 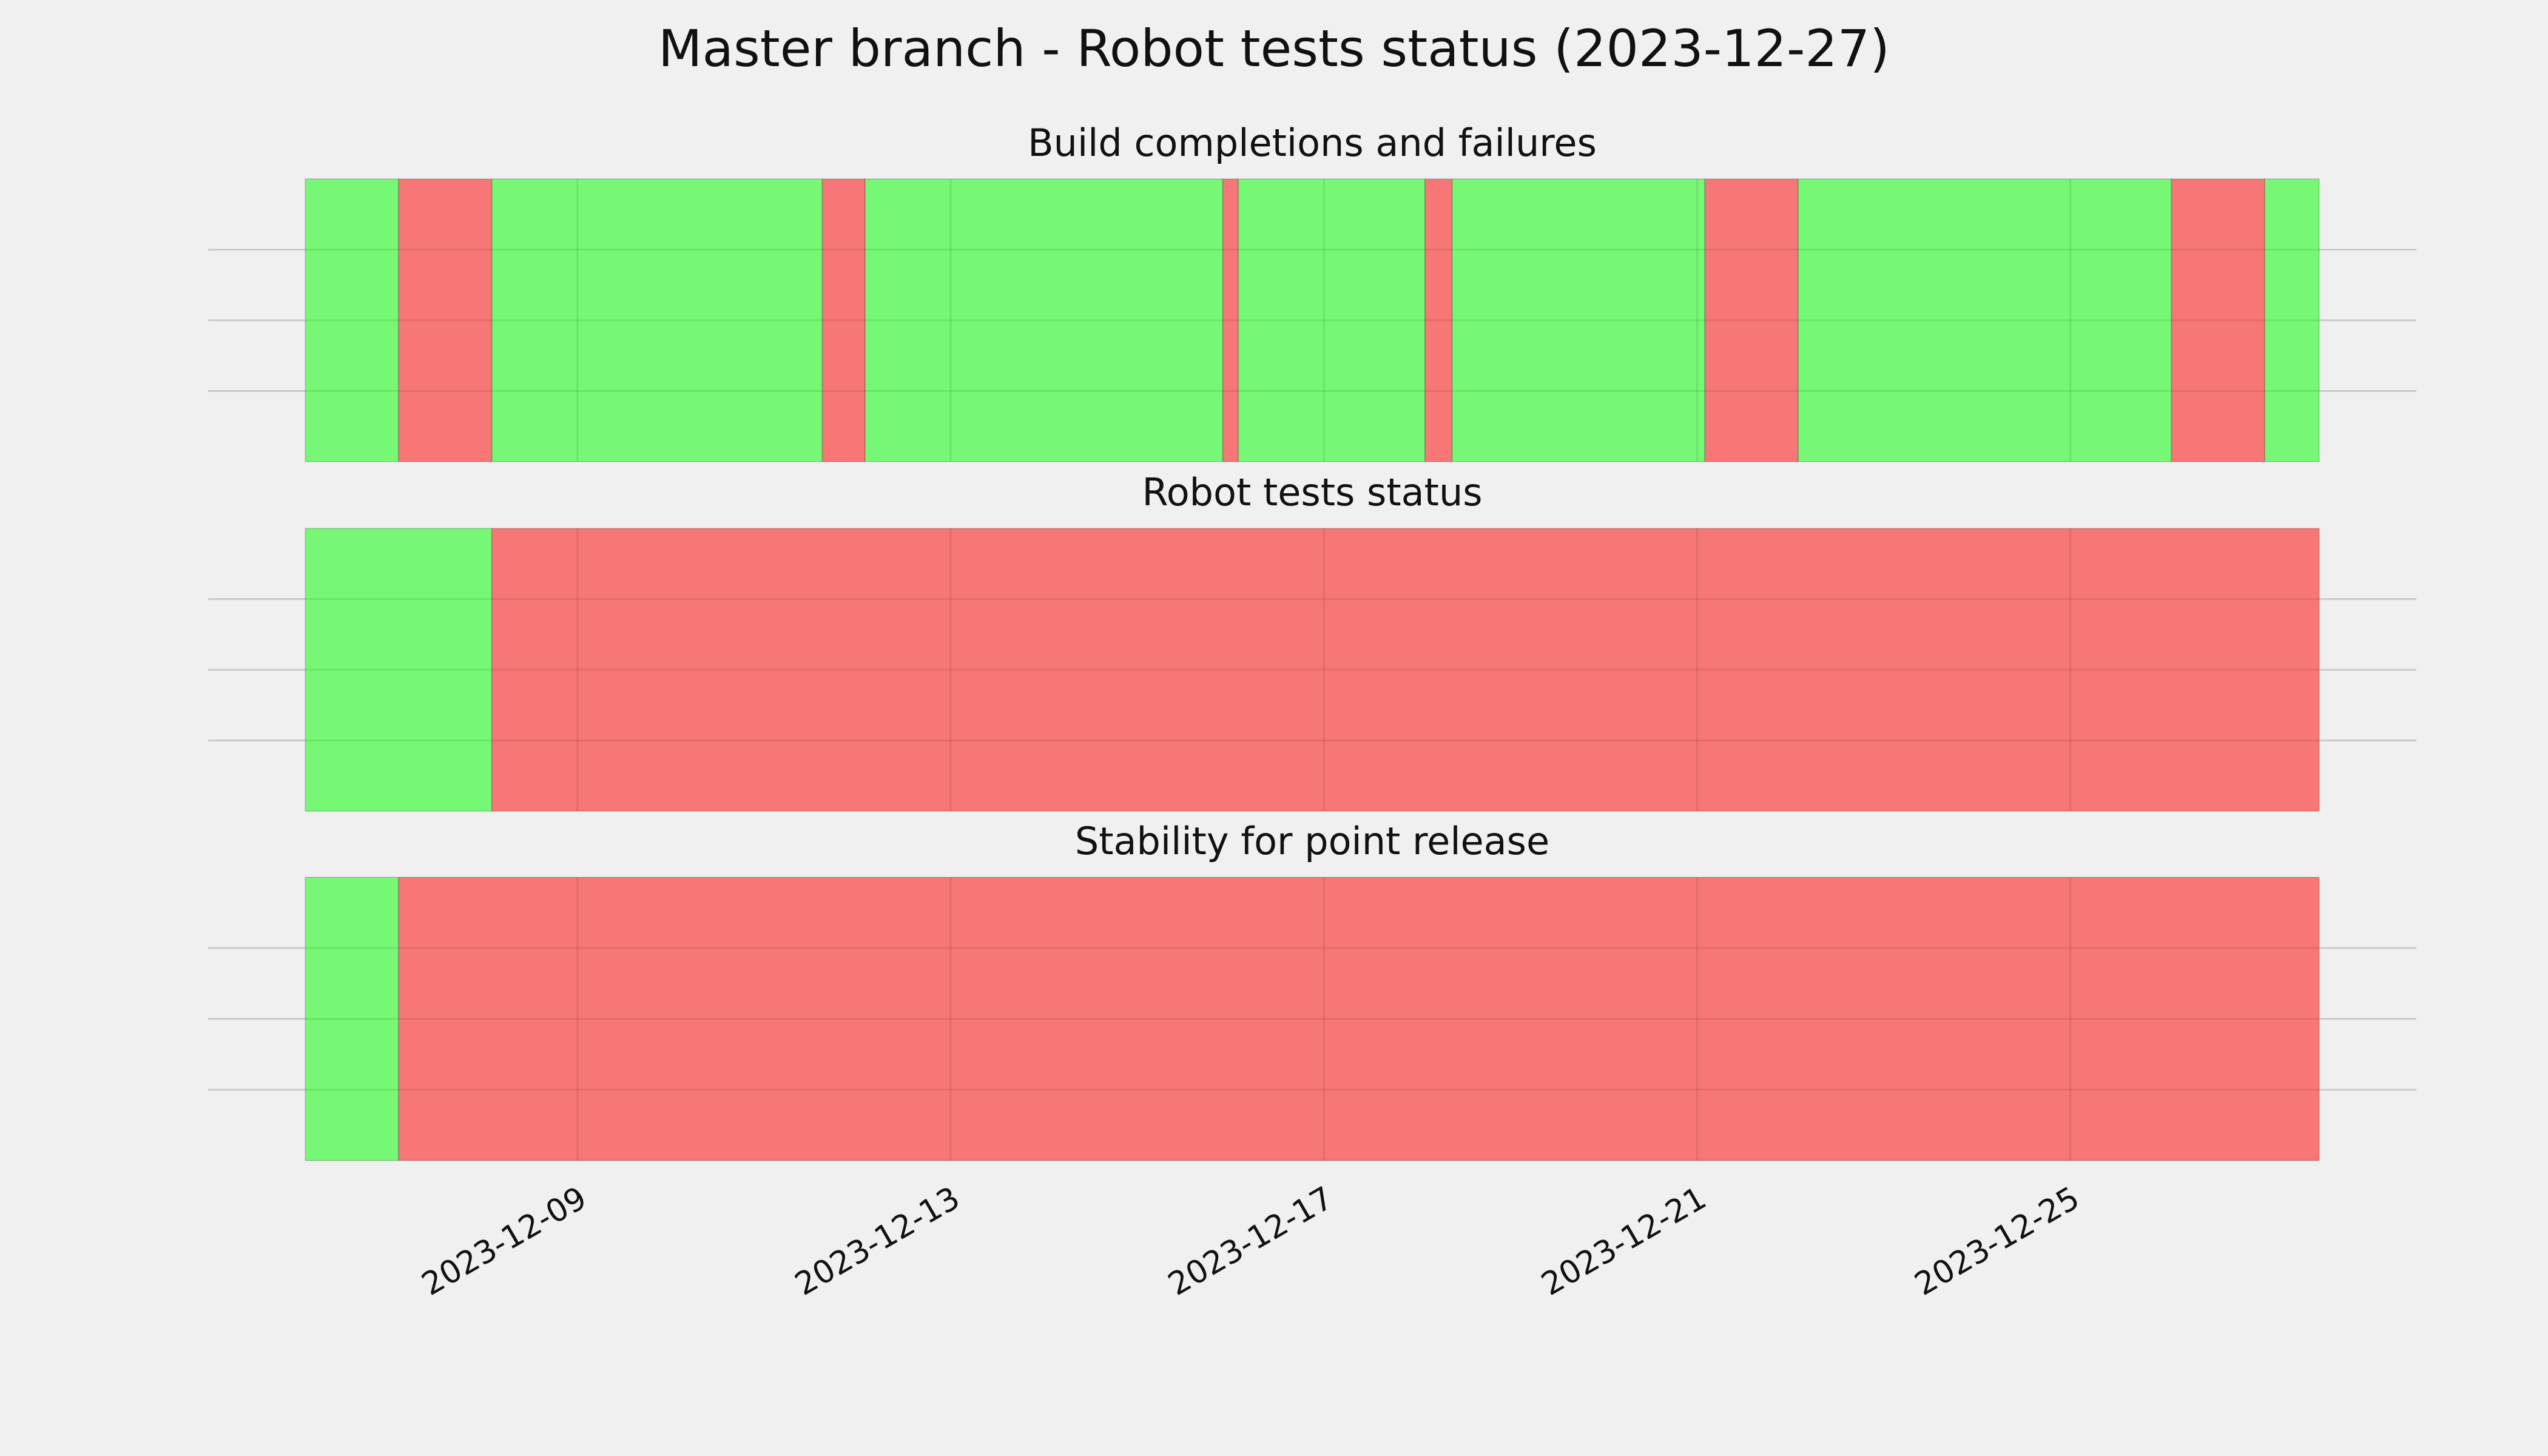 What do you see at coordinates (1312, 143) in the screenshot?
I see `panel-title: Build completions and failures` at bounding box center [1312, 143].